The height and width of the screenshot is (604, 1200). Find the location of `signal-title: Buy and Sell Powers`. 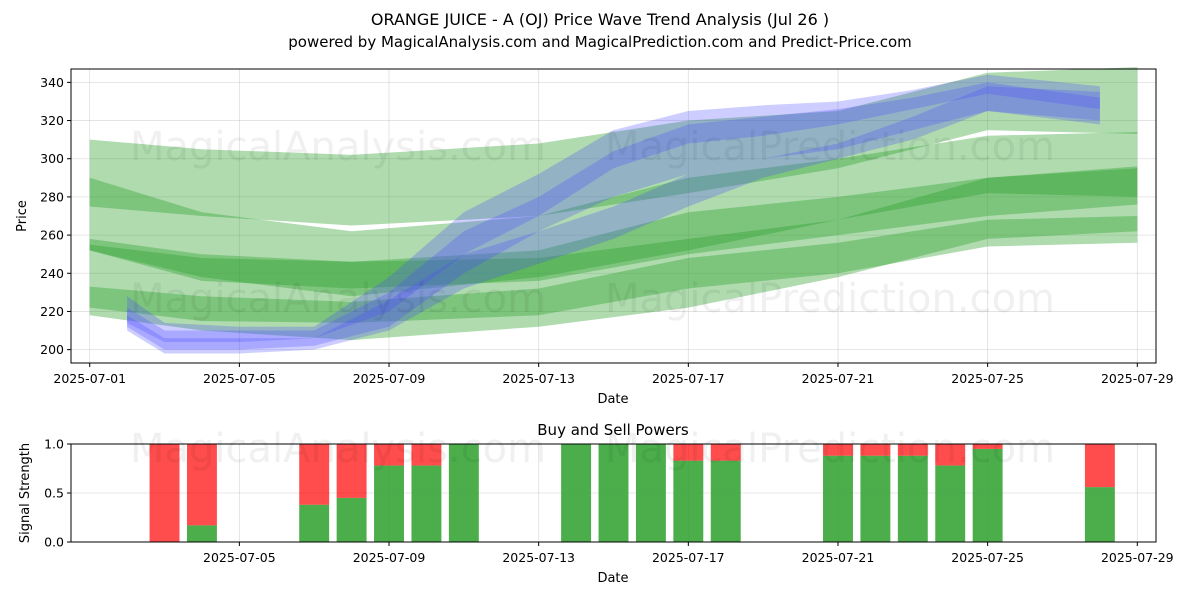

signal-title: Buy and Sell Powers is located at coordinates (613, 430).